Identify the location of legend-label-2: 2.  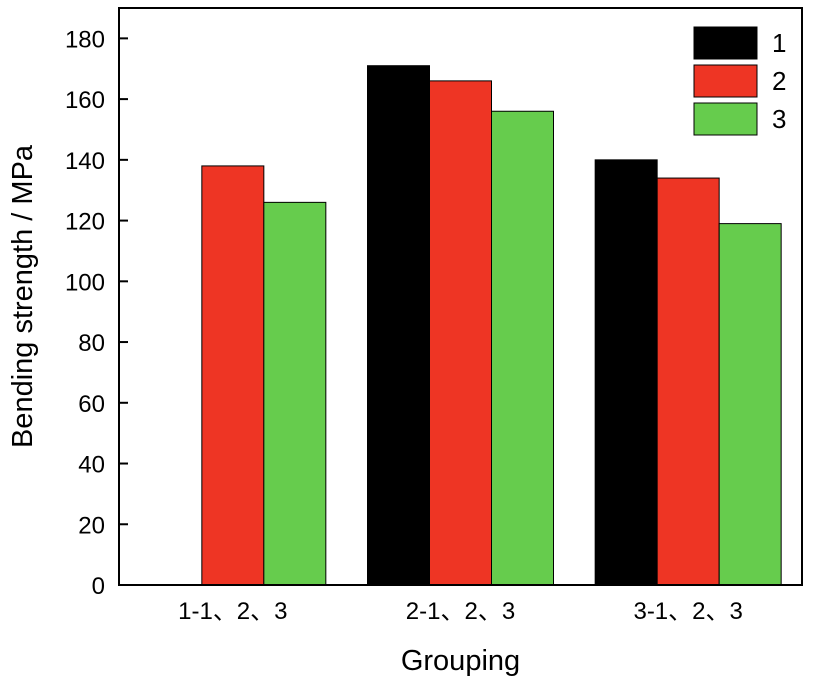
(779, 81).